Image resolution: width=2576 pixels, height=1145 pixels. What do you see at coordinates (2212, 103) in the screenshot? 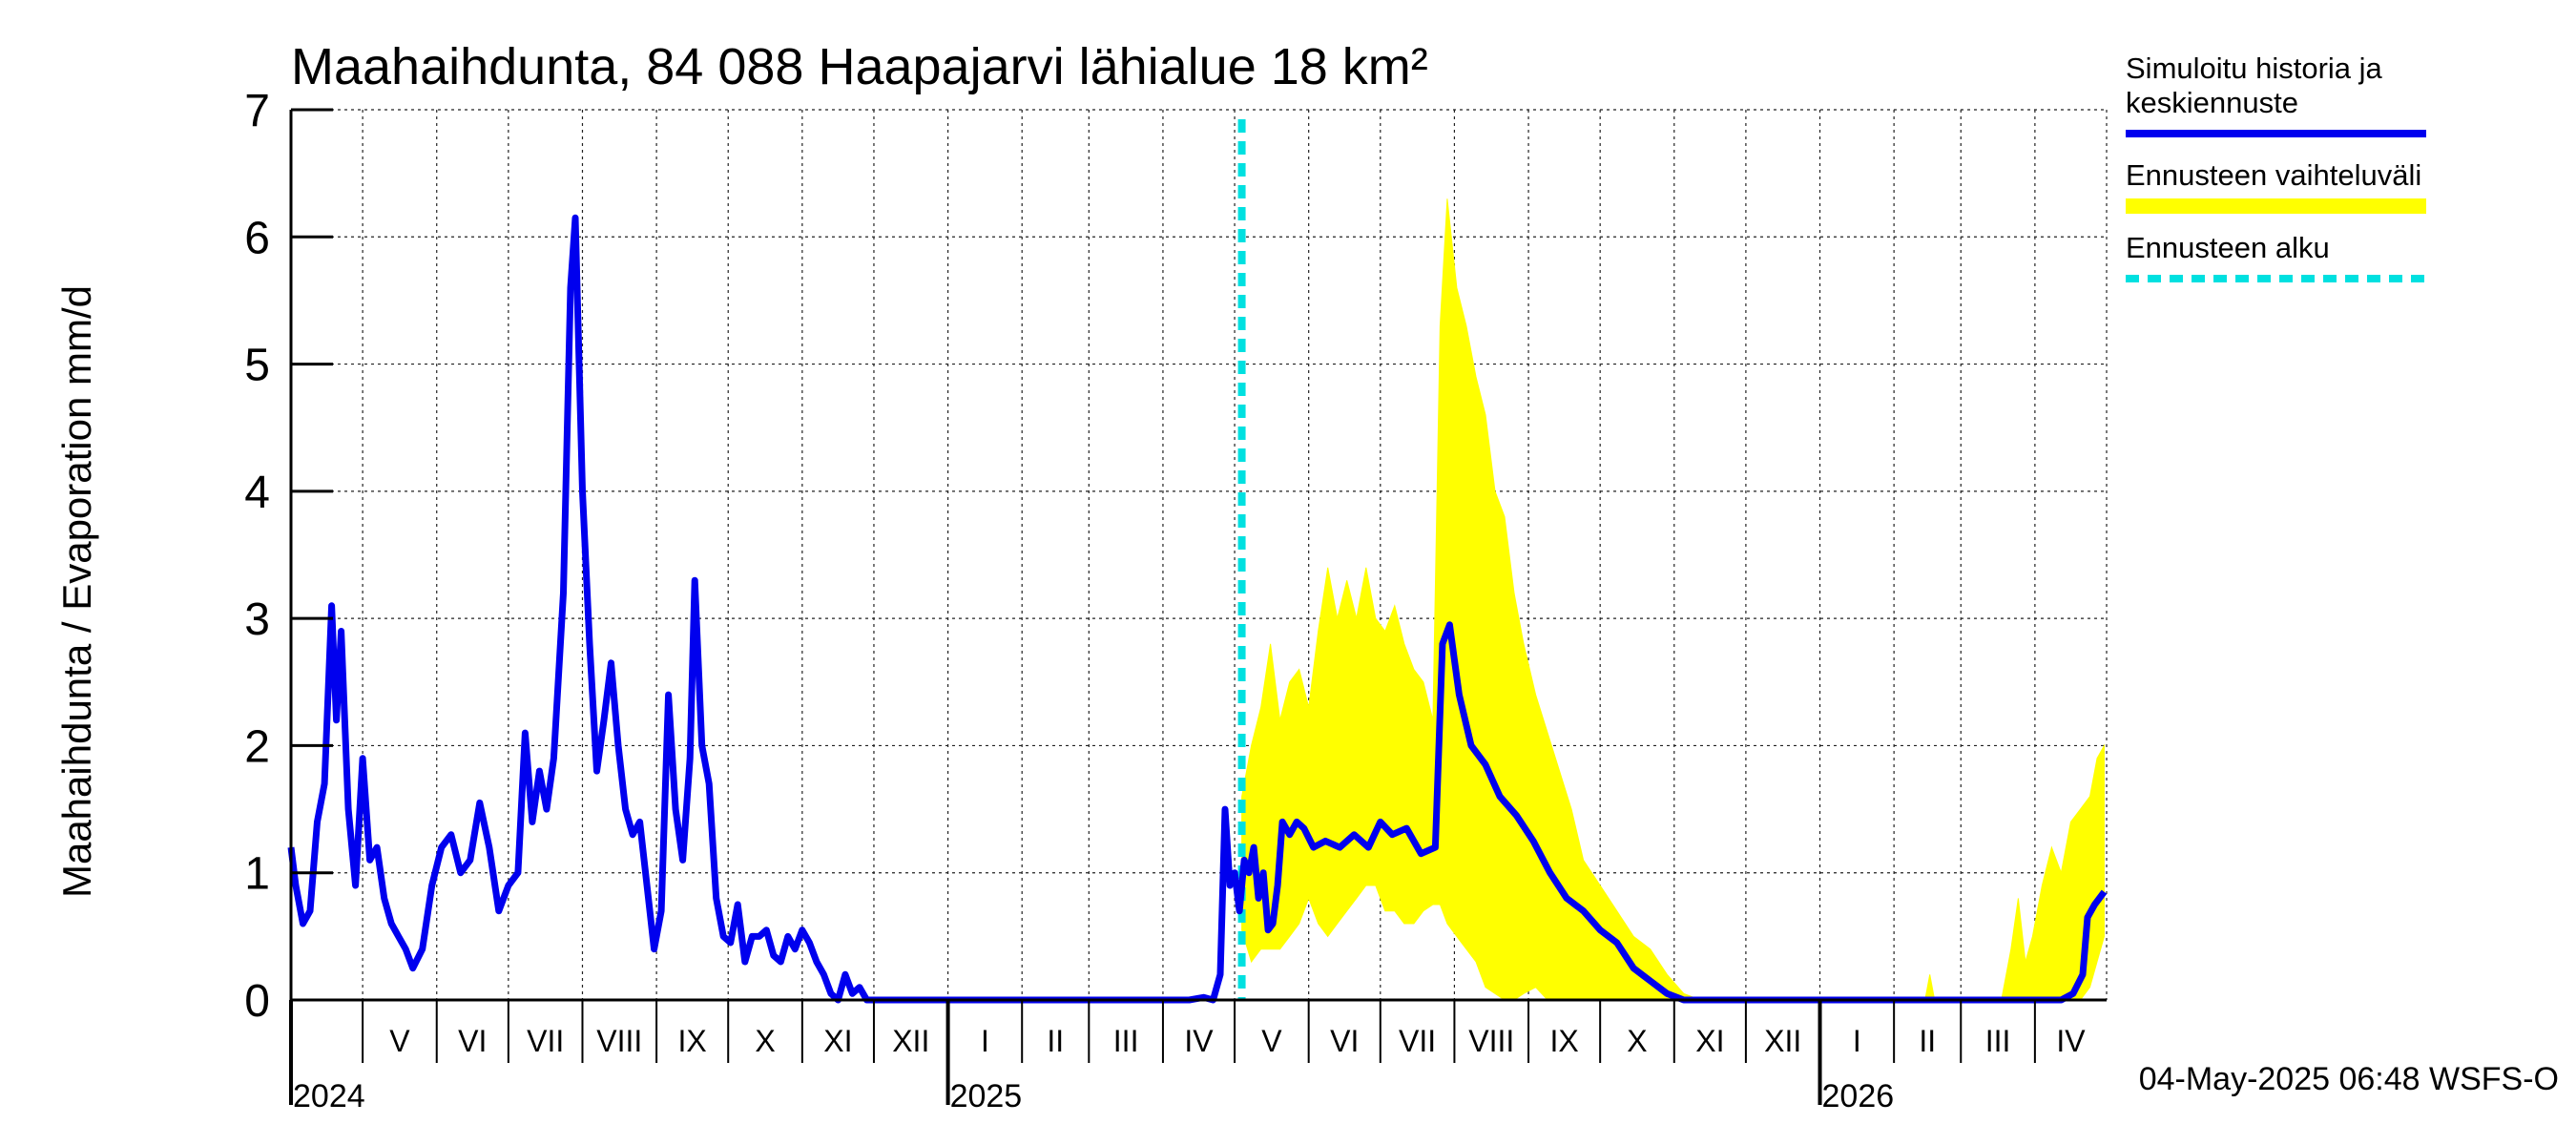
I see `legend-label: keskiennuste` at bounding box center [2212, 103].